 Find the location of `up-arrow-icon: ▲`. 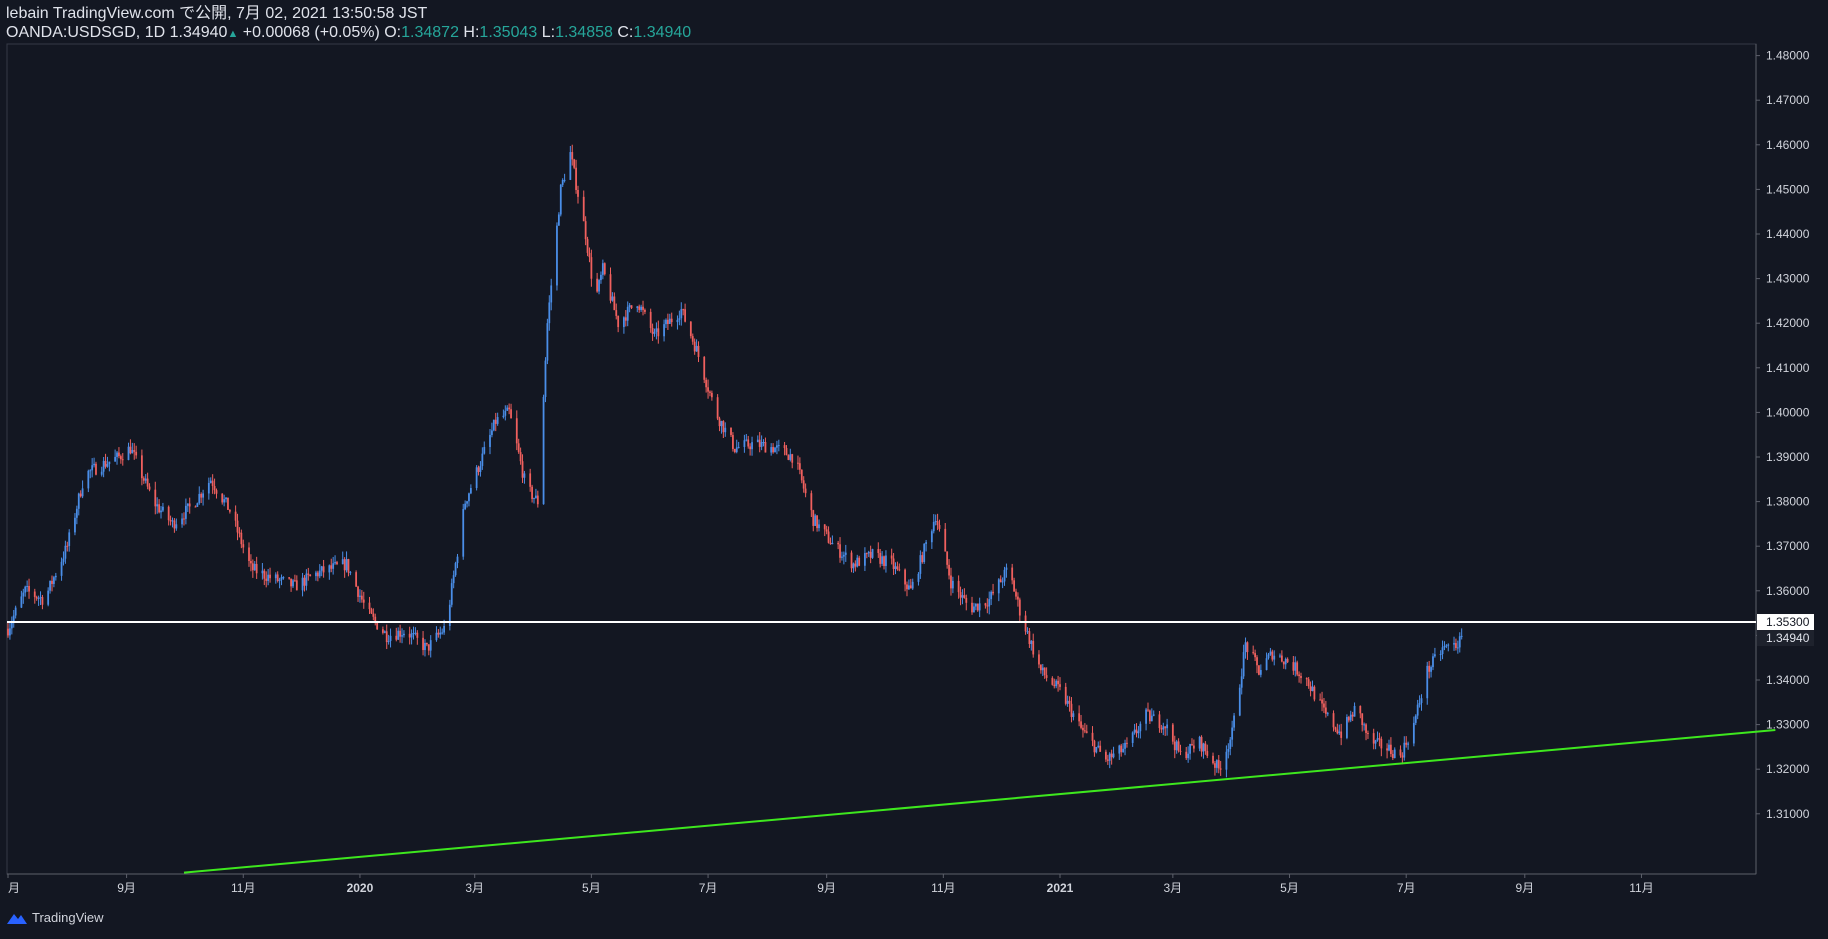

up-arrow-icon: ▲ is located at coordinates (233, 34).